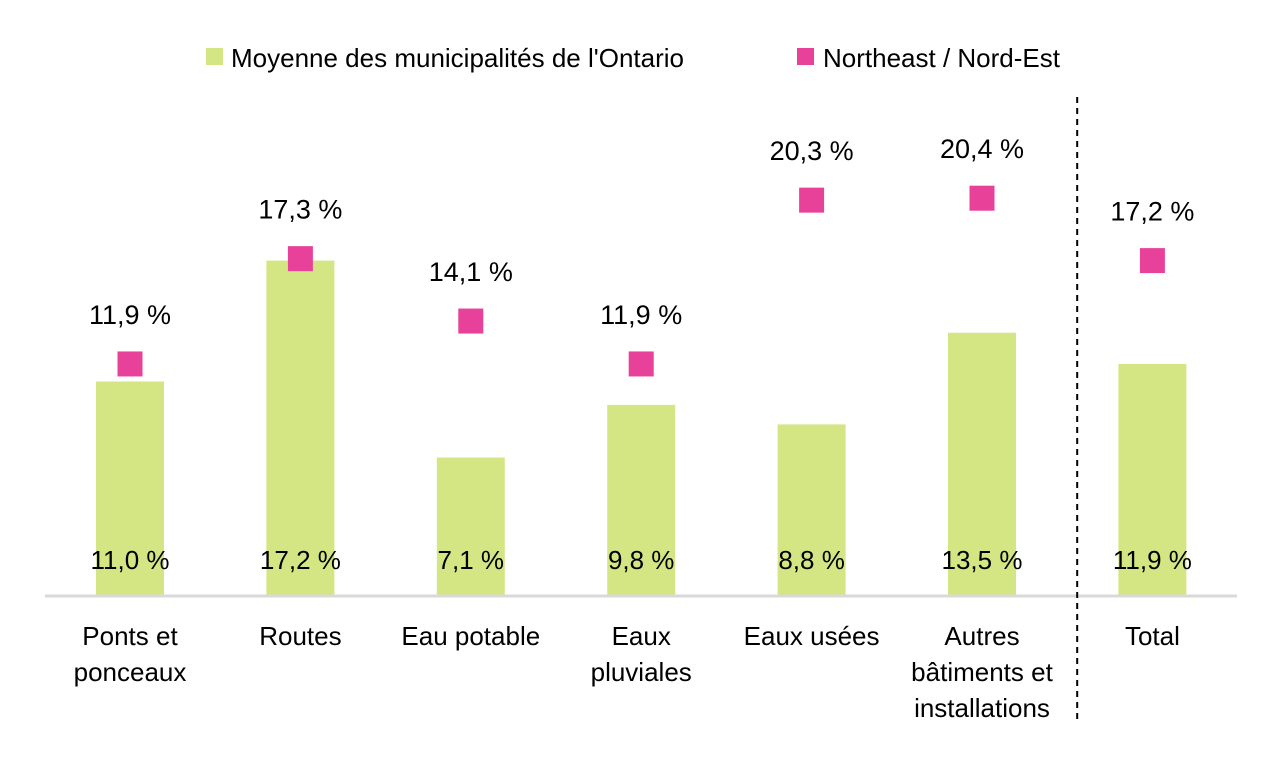 Image resolution: width=1280 pixels, height=767 pixels. I want to click on legend-label-markers: Northeast / Nord-Est, so click(942, 58).